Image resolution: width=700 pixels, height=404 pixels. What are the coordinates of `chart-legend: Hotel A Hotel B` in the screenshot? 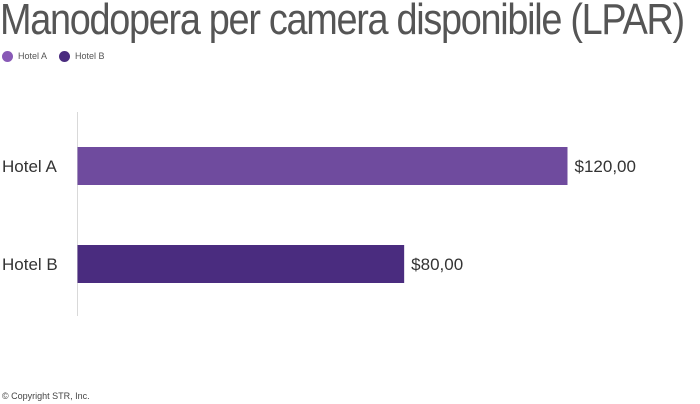 It's located at (59, 56).